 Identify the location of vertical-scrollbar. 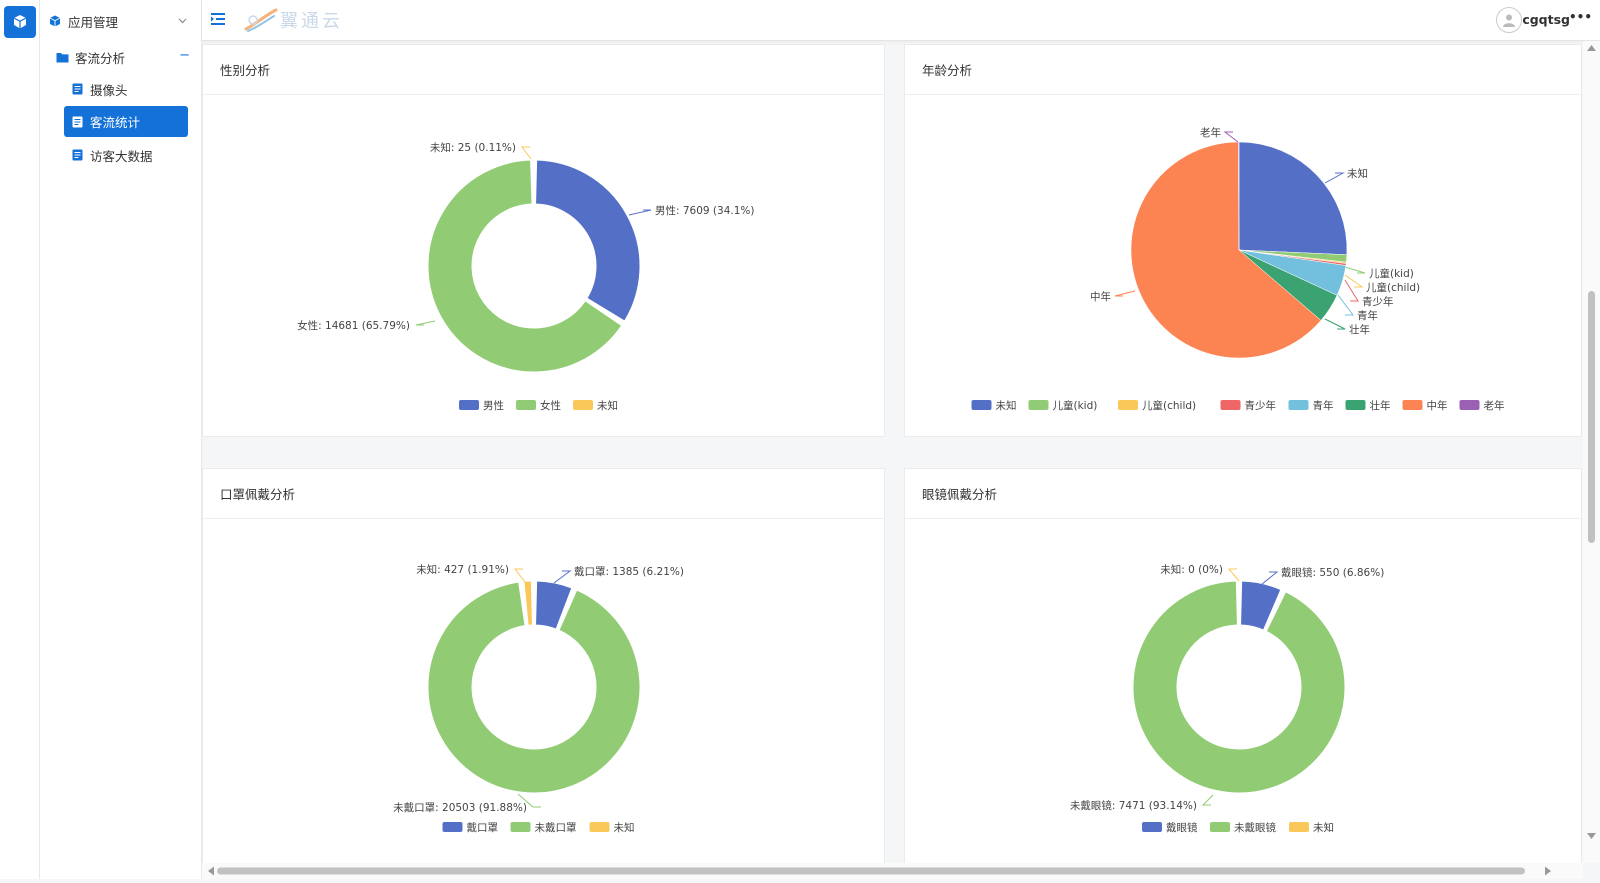
(1591, 452).